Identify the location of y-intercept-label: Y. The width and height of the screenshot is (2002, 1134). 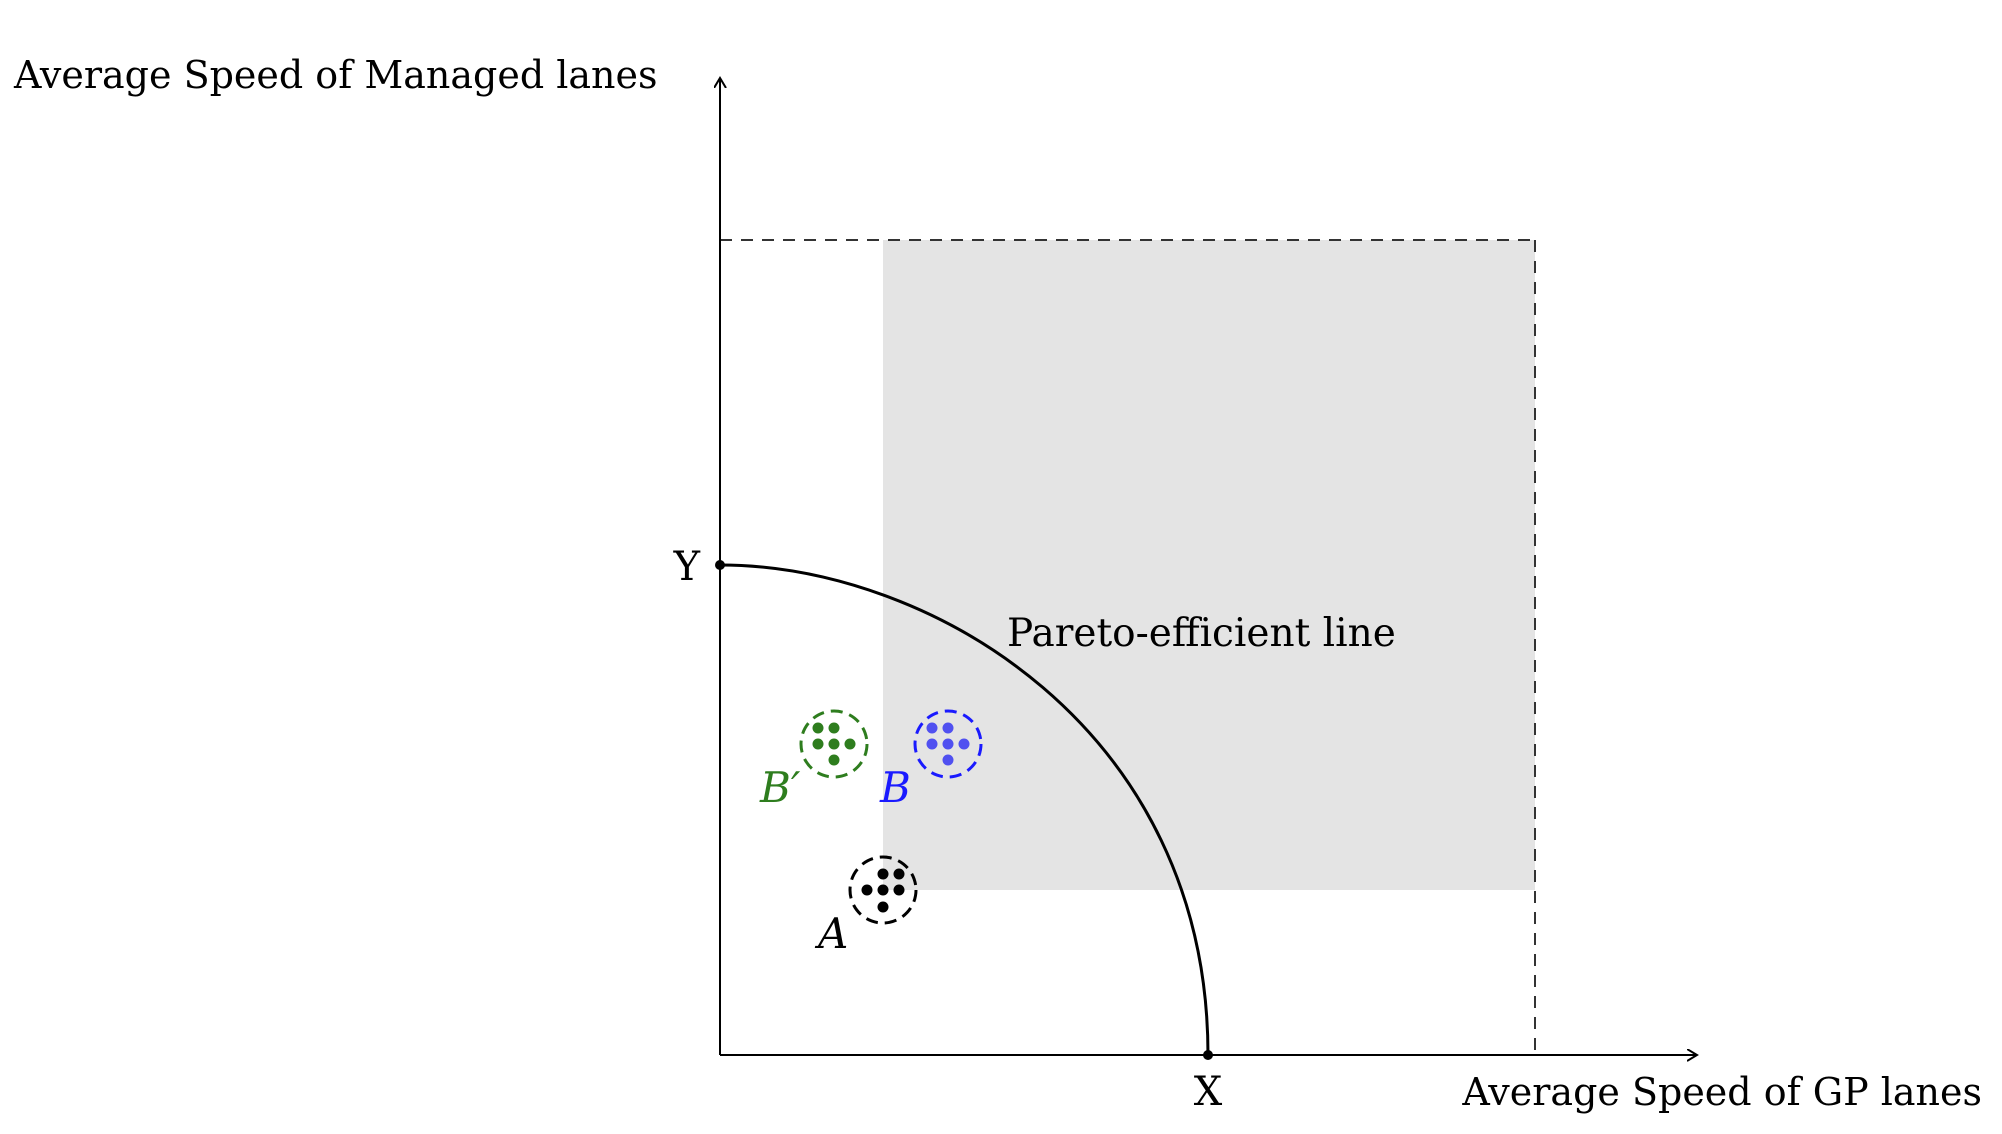
(687, 567).